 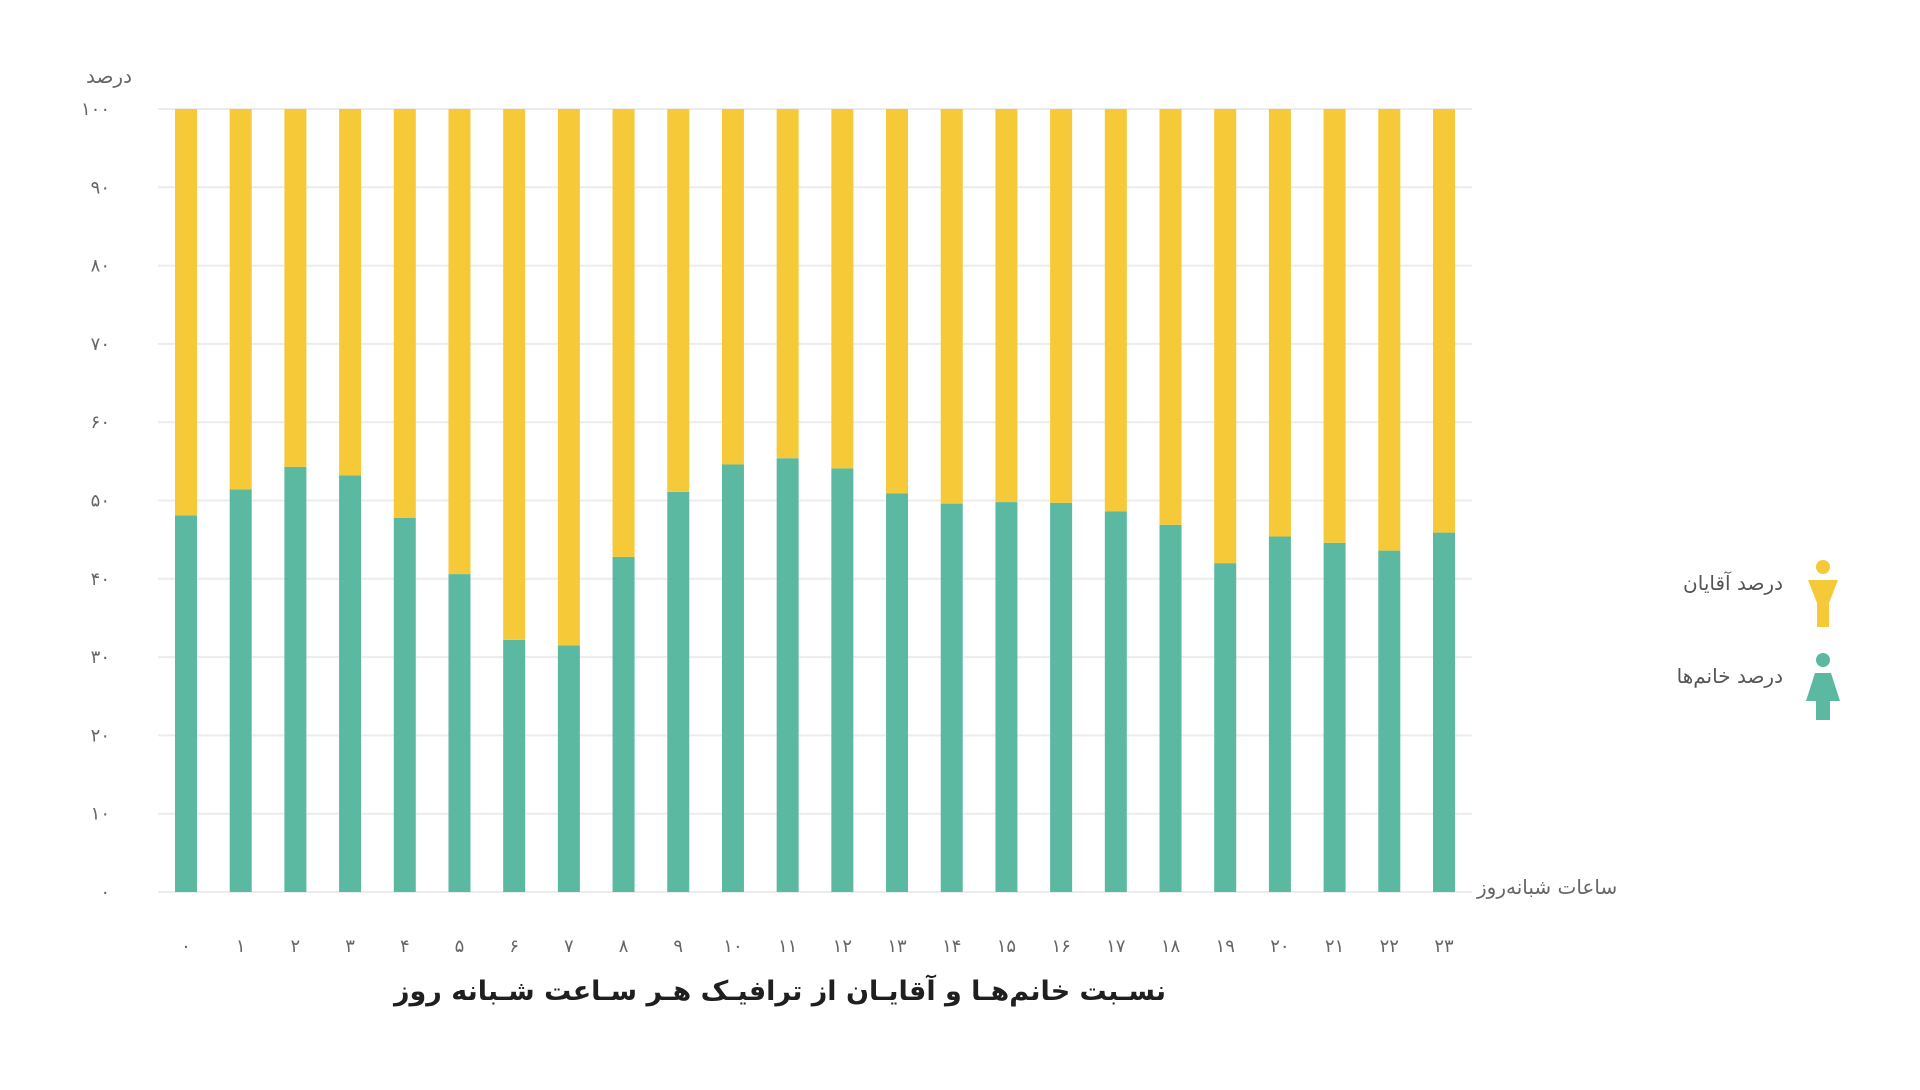 What do you see at coordinates (1060, 946) in the screenshot?
I see `x-tick-label: ۱۶` at bounding box center [1060, 946].